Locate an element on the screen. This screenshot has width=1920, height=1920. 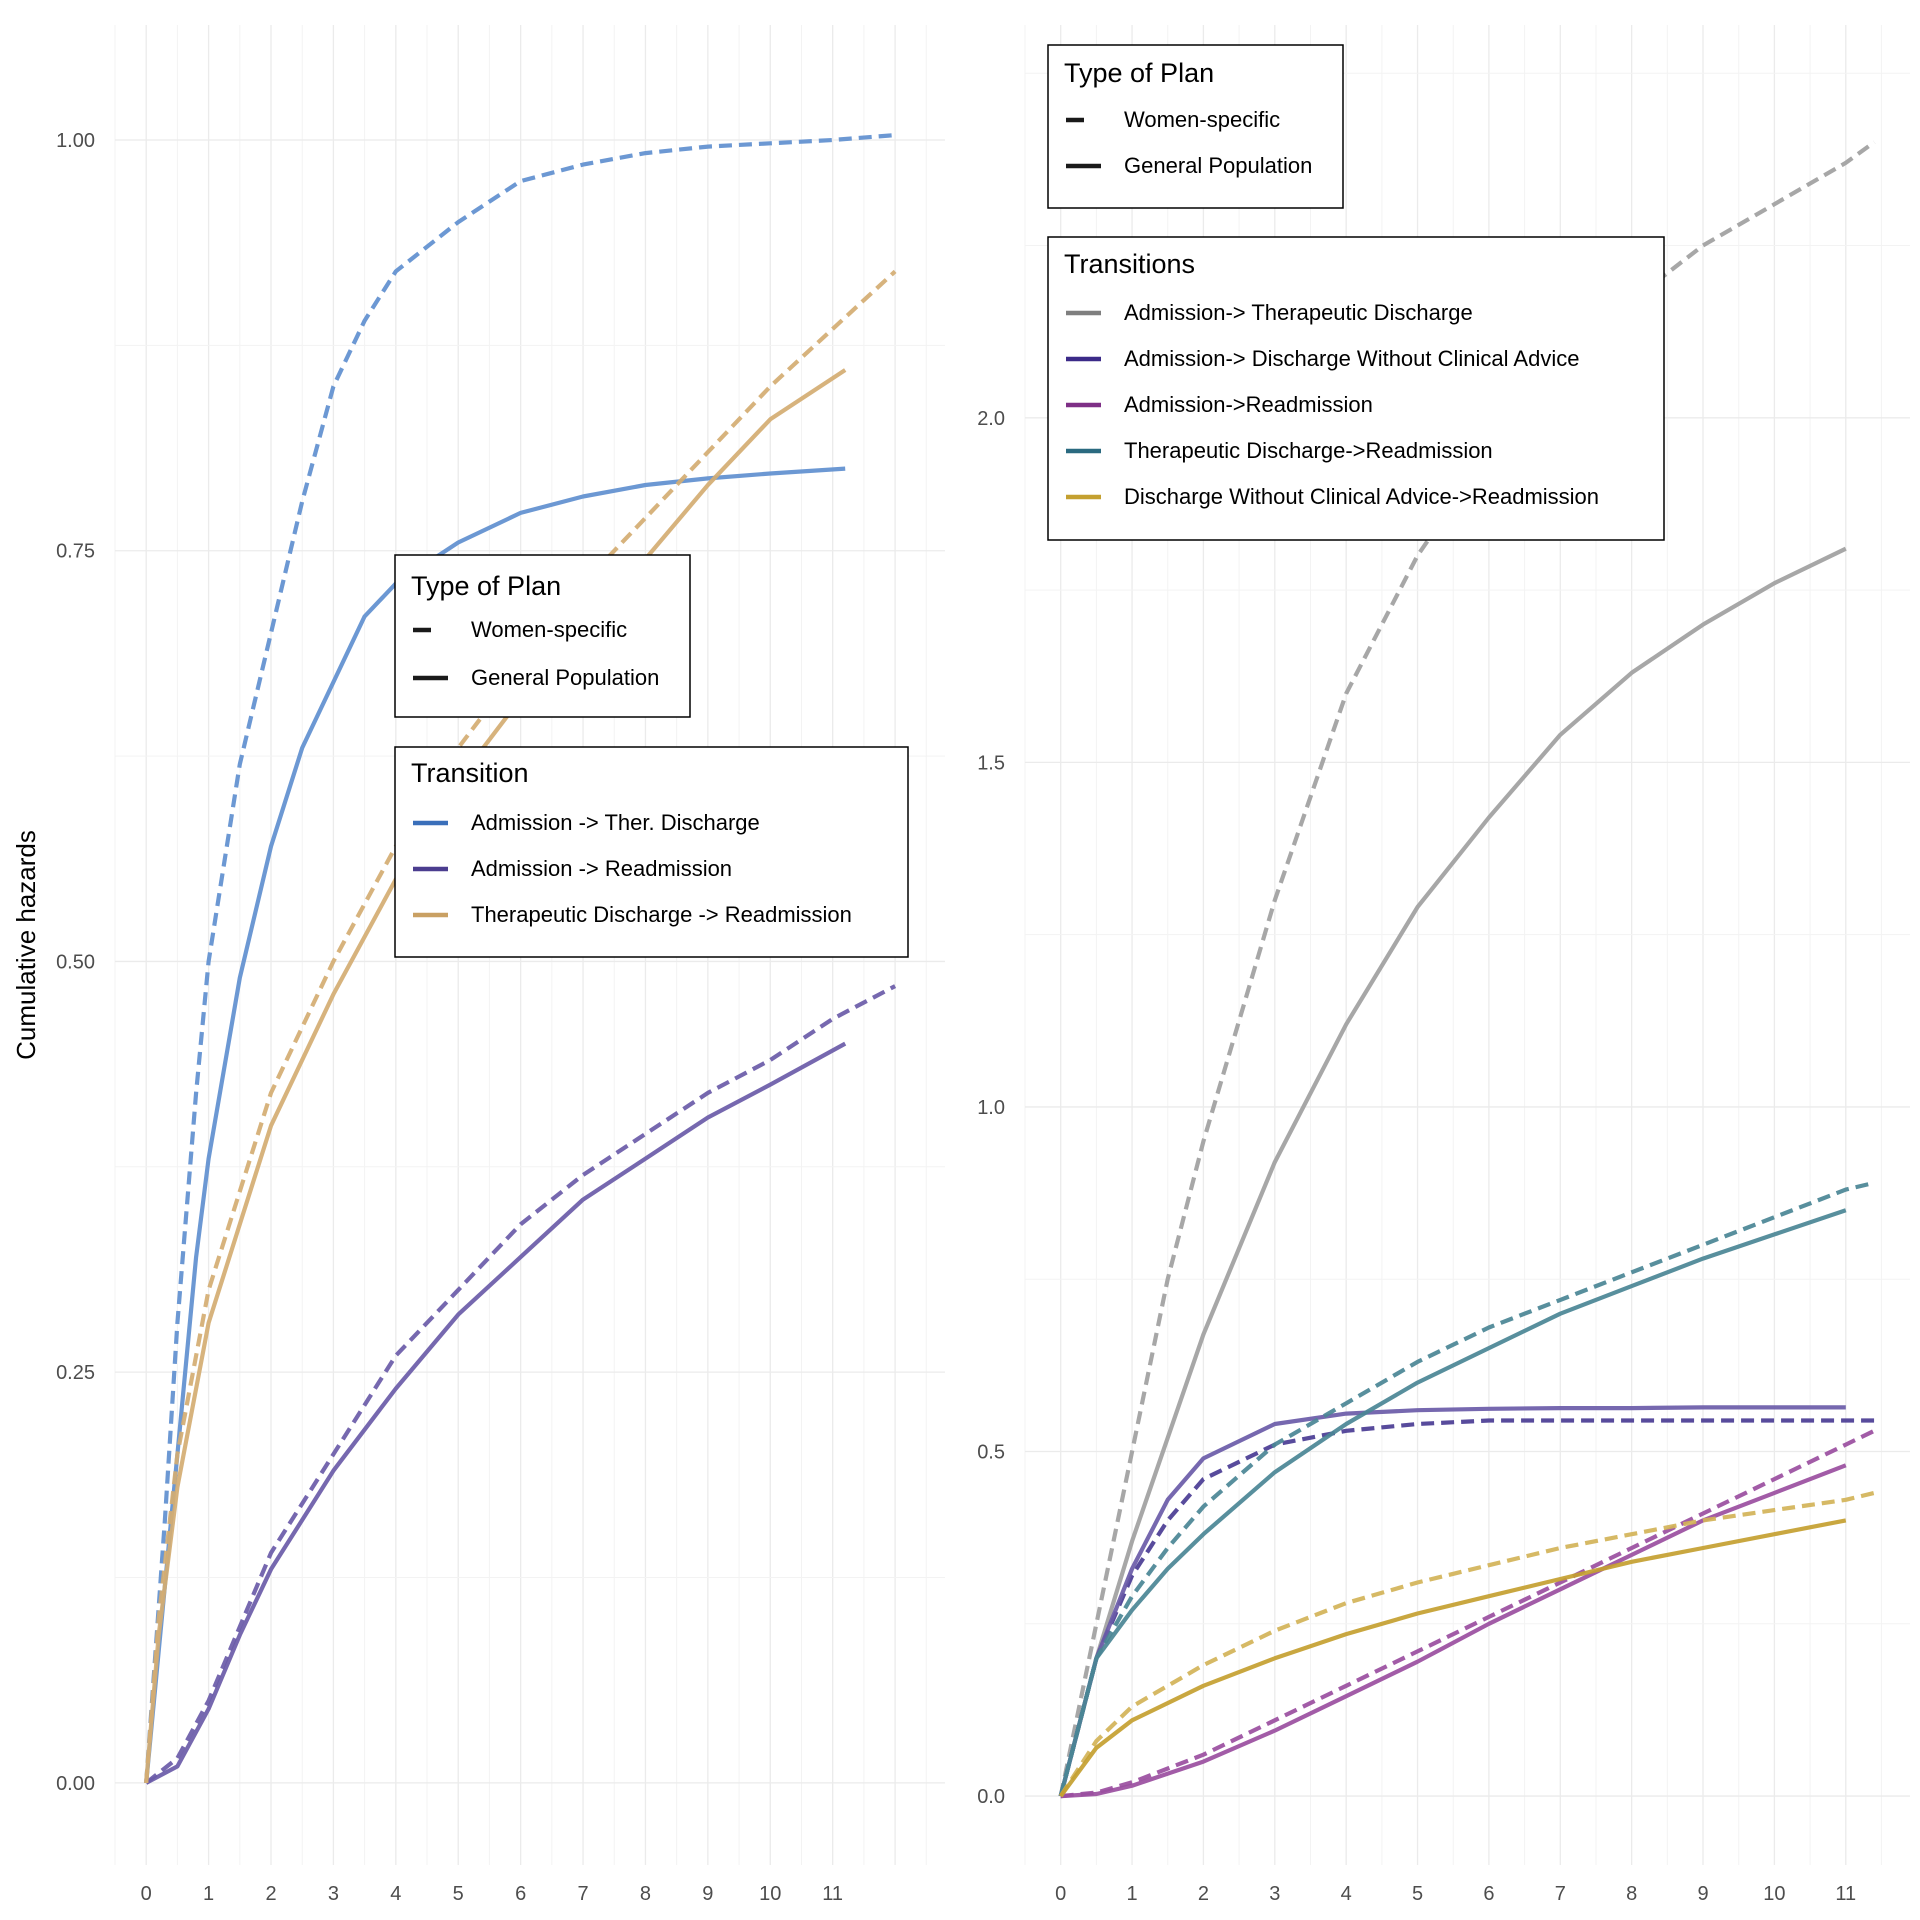
legend-item-label: Admission-> Therapeutic Discharge is located at coordinates (1298, 312).